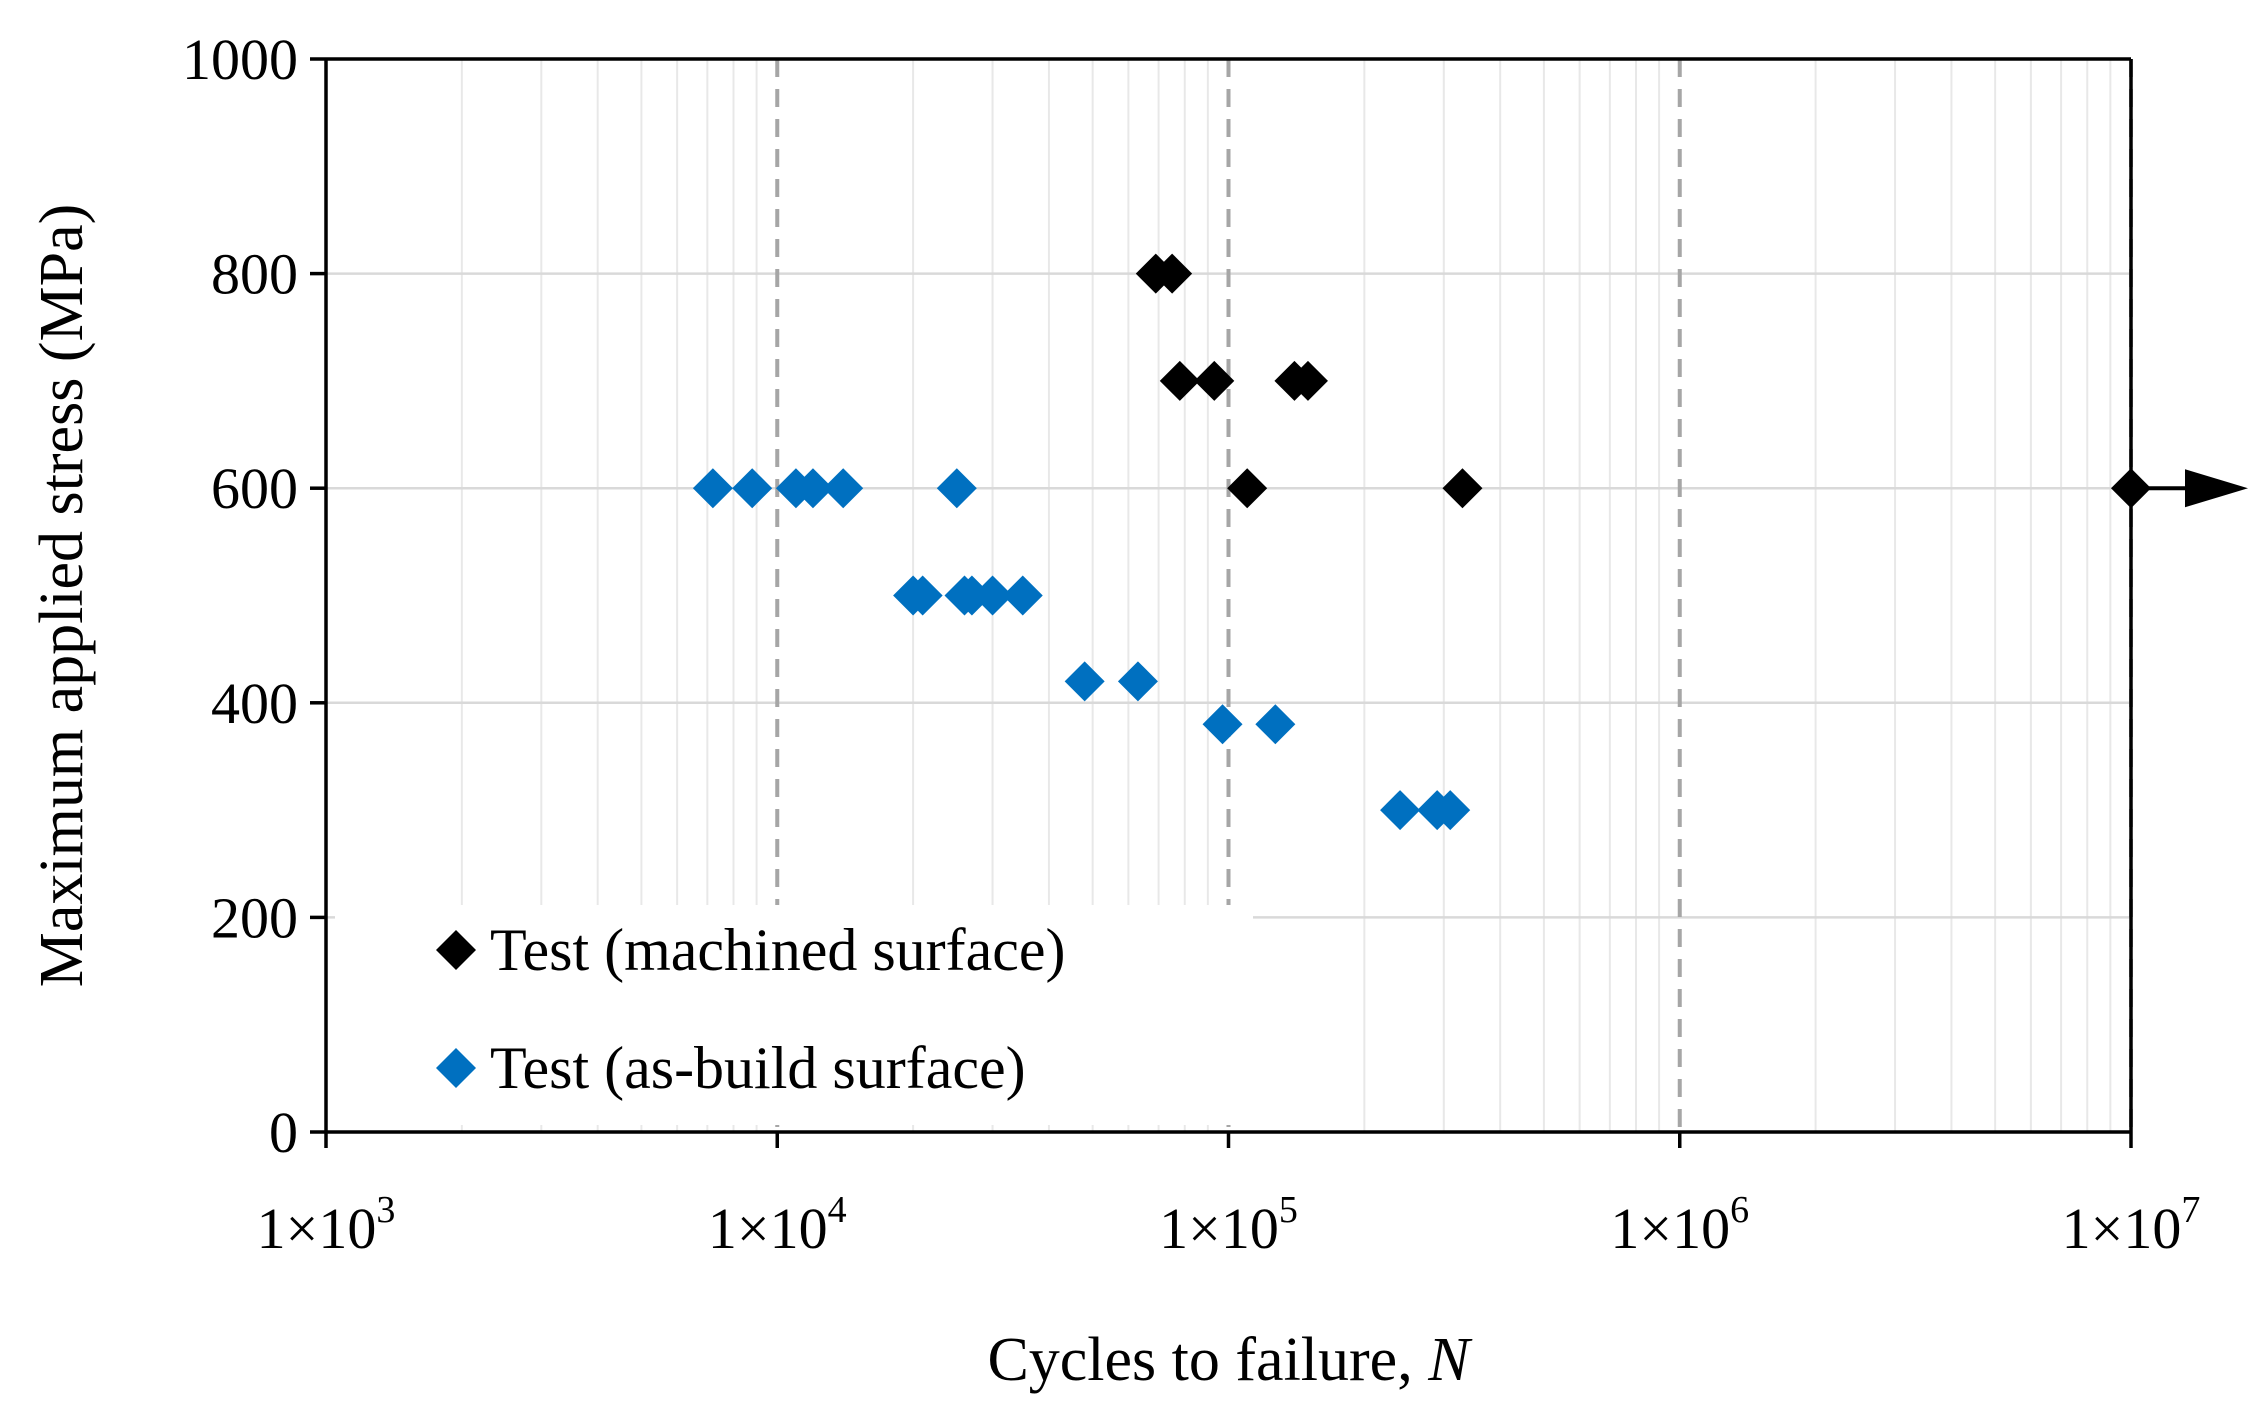 The image size is (2262, 1422). What do you see at coordinates (778, 950) in the screenshot?
I see `legend-label: Test (machined surface)` at bounding box center [778, 950].